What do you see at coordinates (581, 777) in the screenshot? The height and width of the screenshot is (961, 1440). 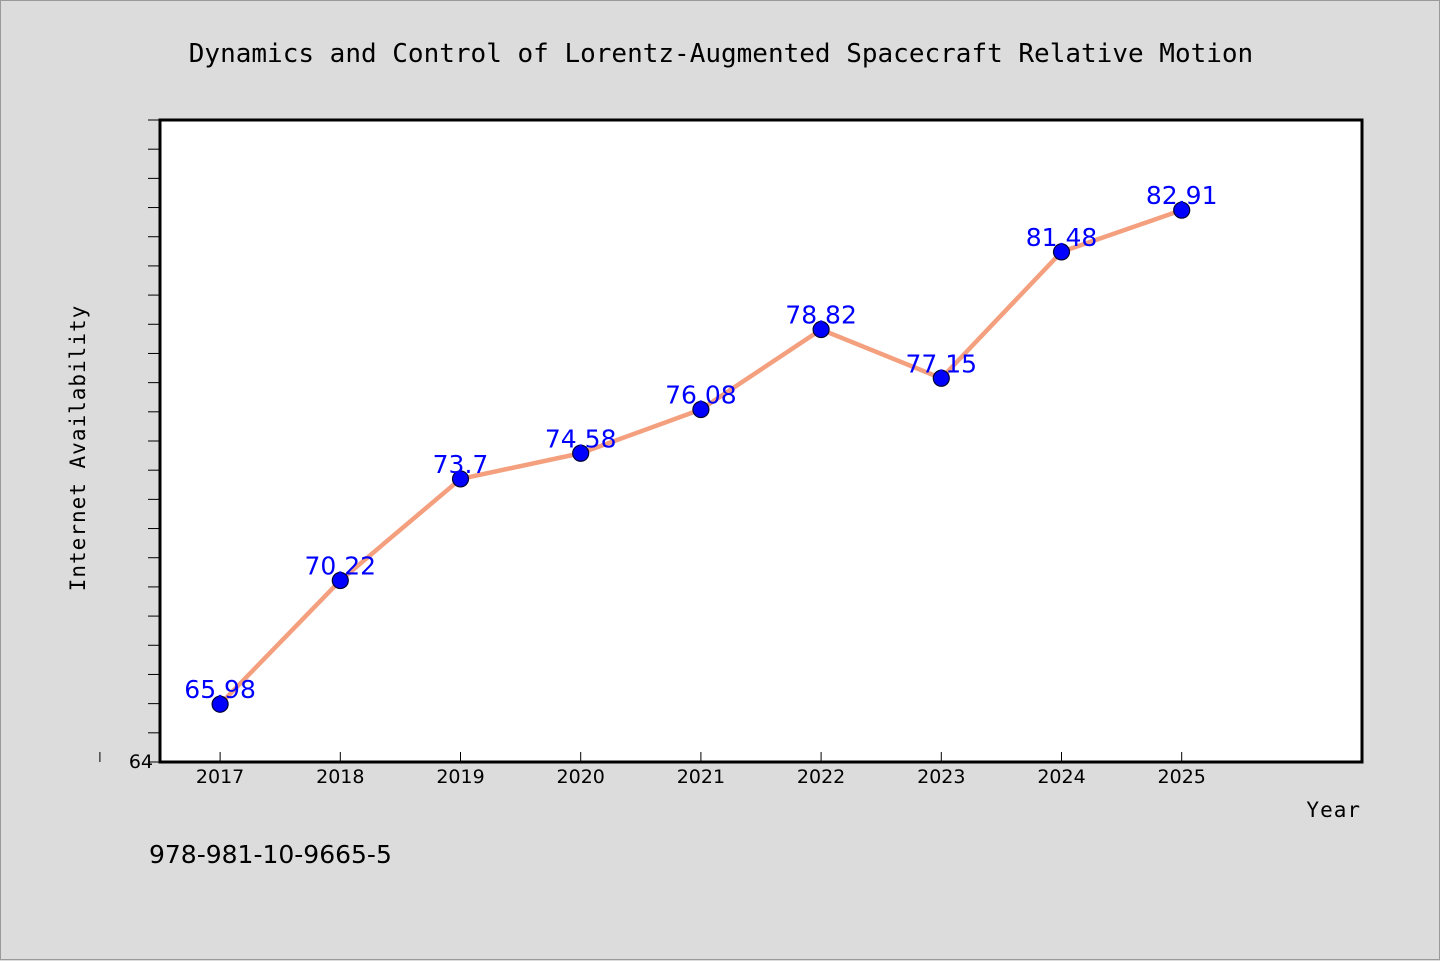 I see `x-tick-label: 2020` at bounding box center [581, 777].